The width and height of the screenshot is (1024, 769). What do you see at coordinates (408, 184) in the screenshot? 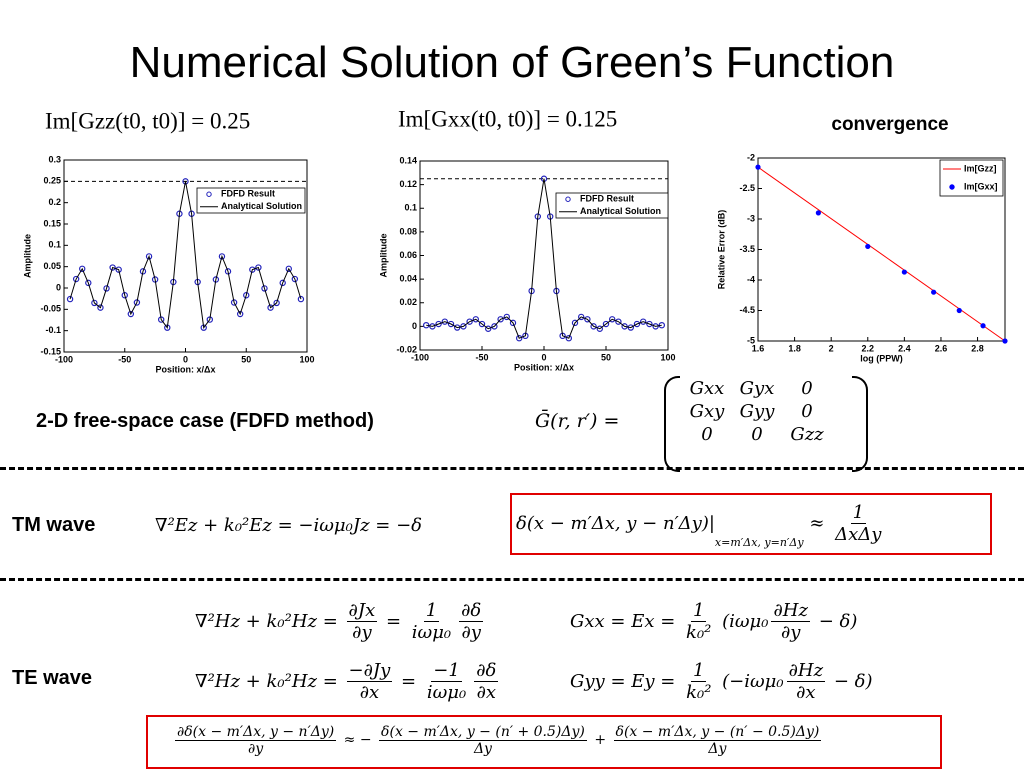
I see `y-tick-label: 0.12` at bounding box center [408, 184].